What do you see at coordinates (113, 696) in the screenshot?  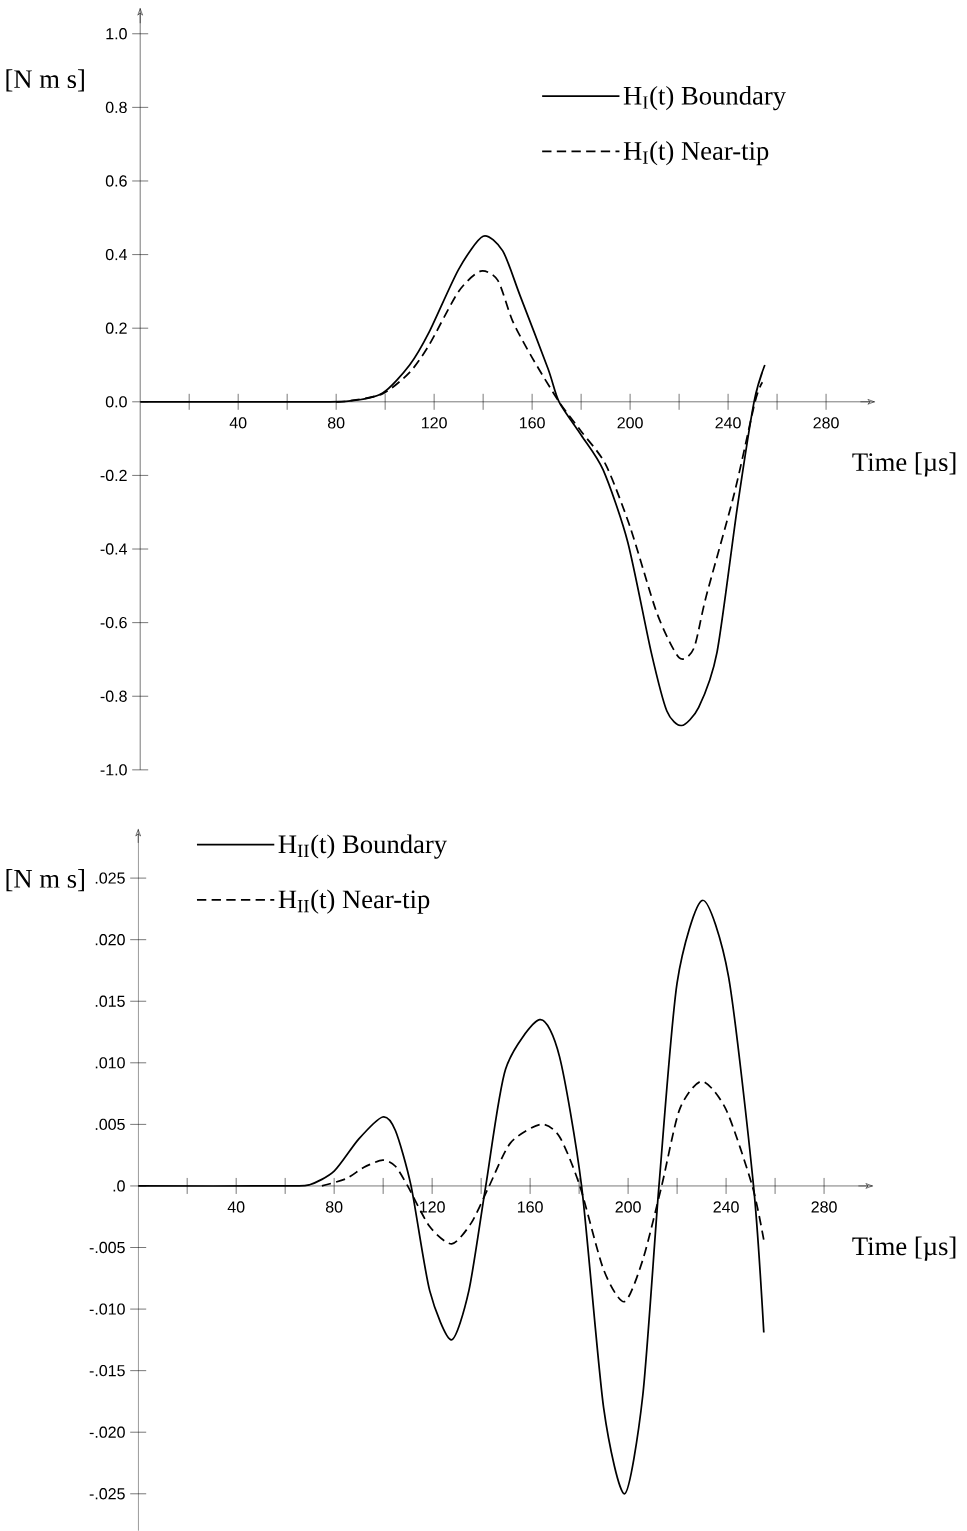 I see `y-tick-label: -0.8` at bounding box center [113, 696].